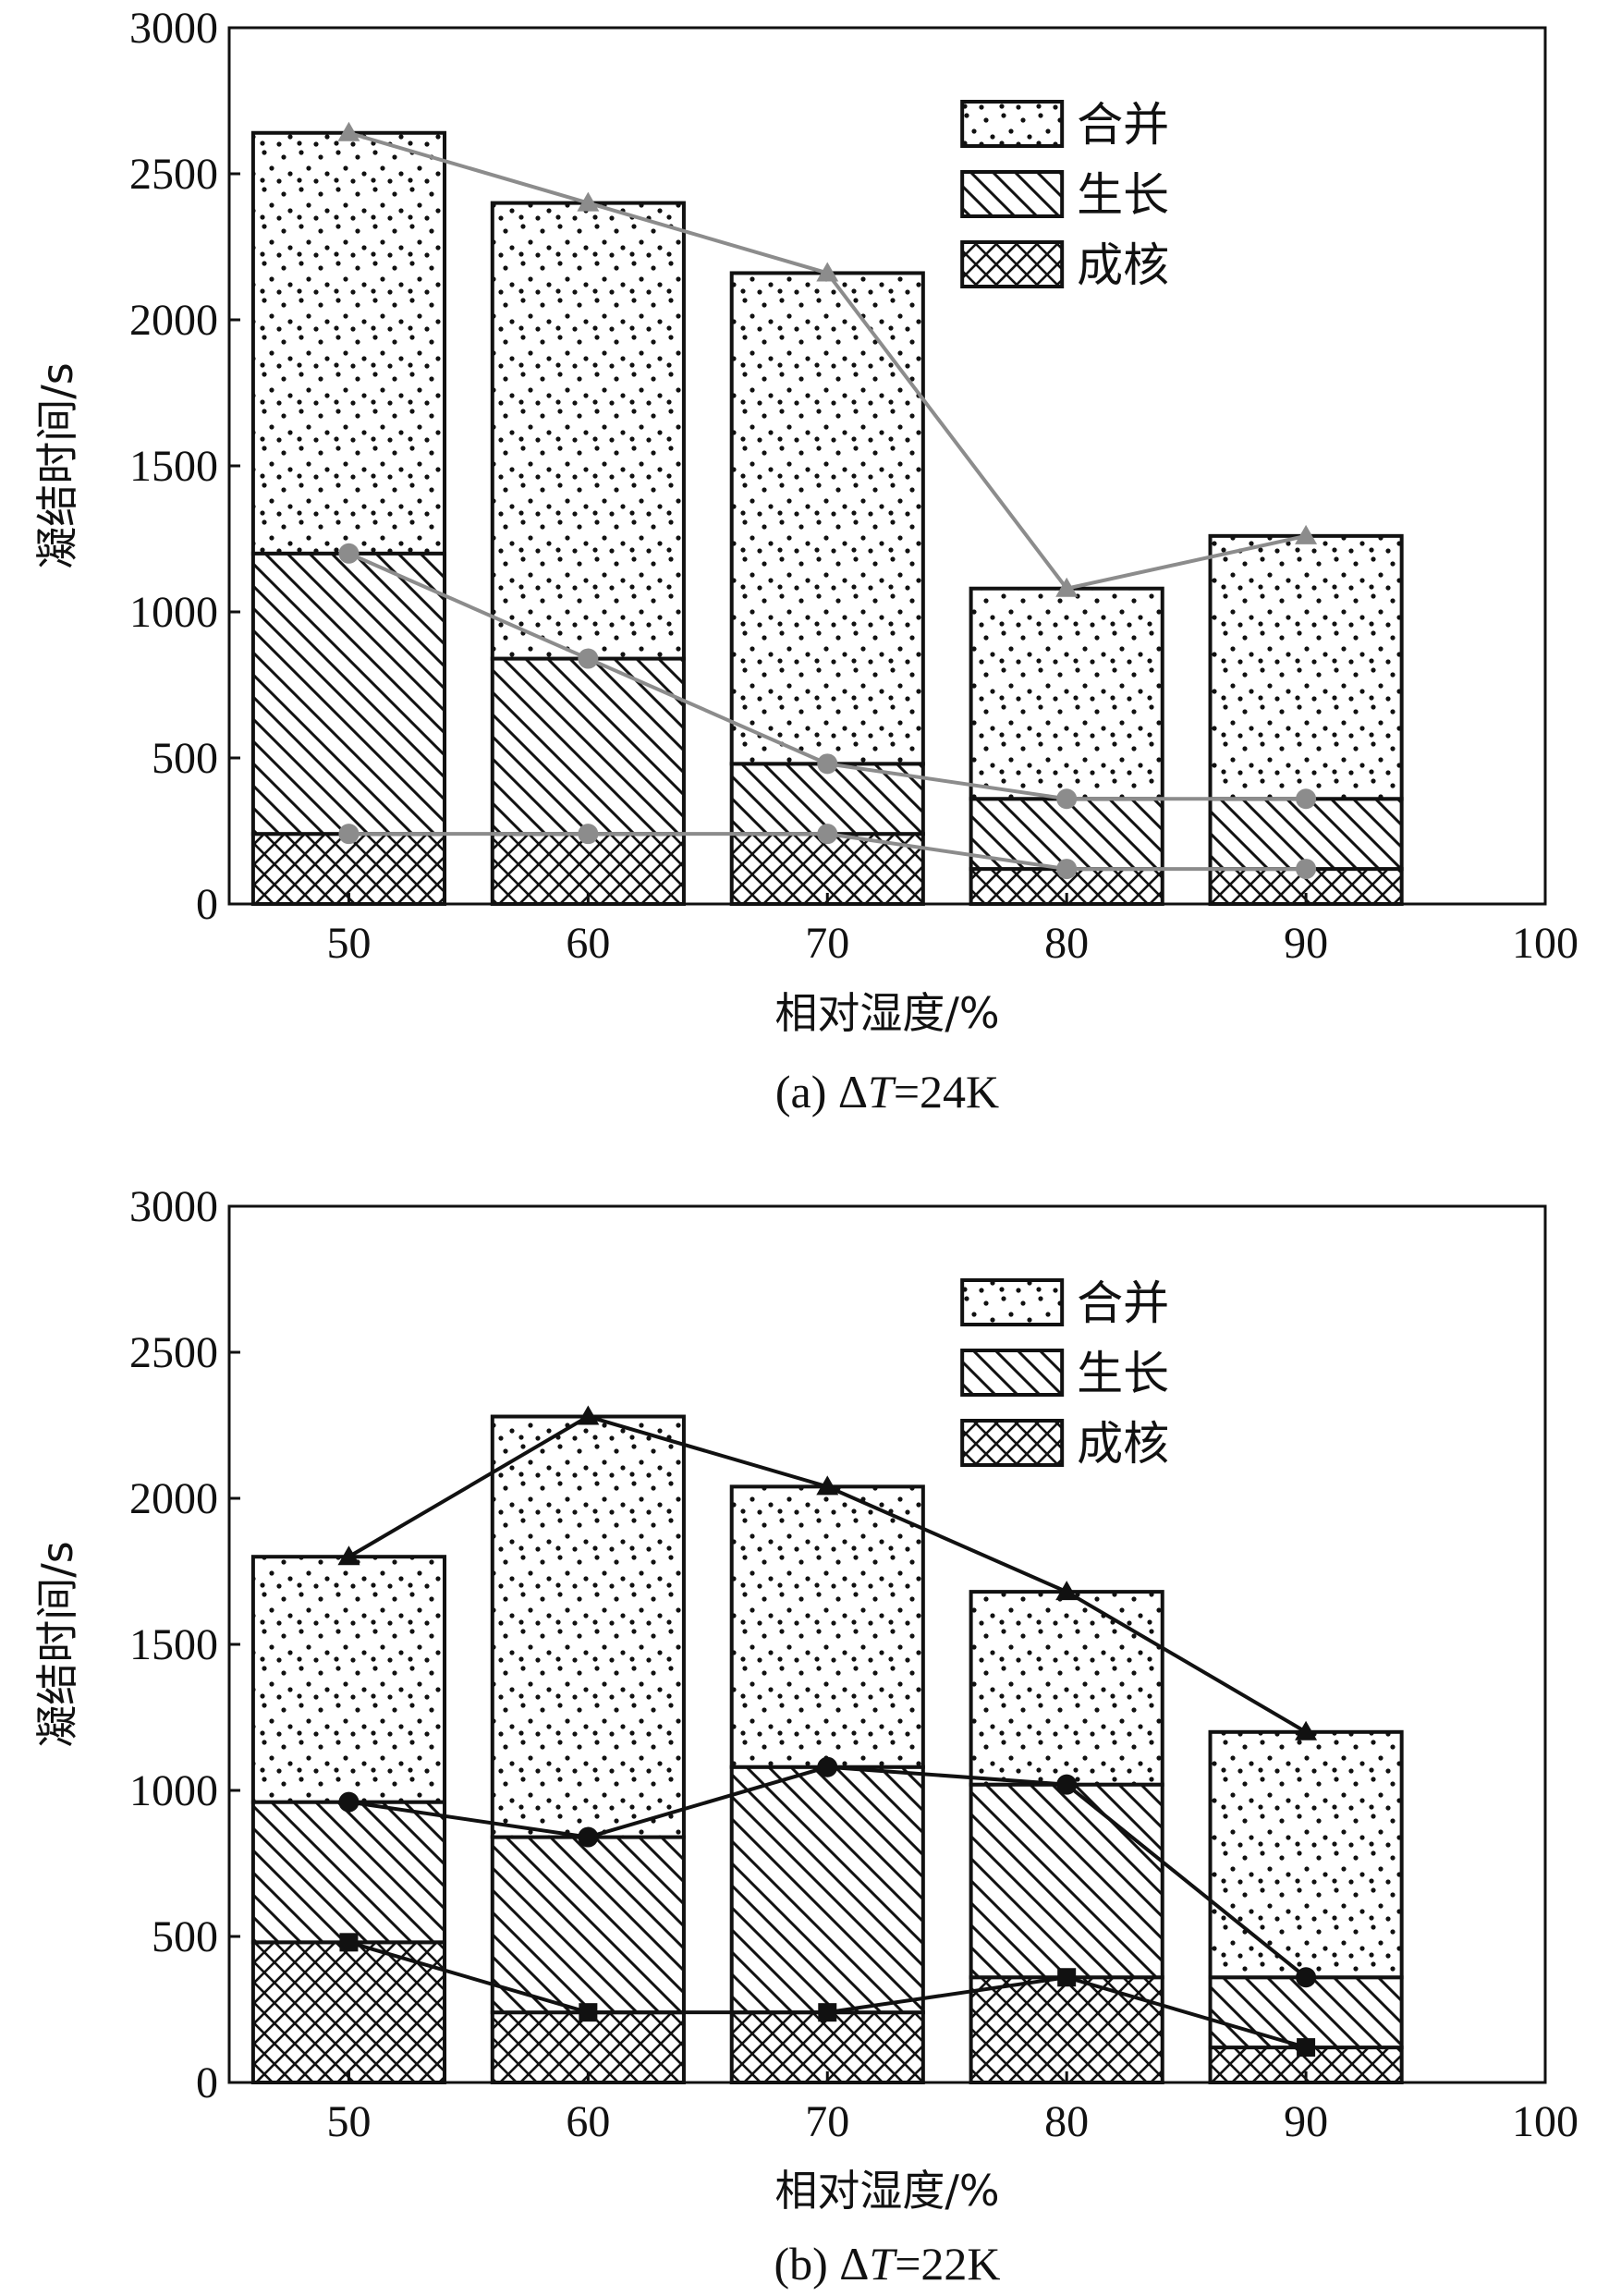 This screenshot has width=1609, height=2296. Describe the element at coordinates (886, 1013) in the screenshot. I see `x-axis-label-a: 相对湿度/%` at that location.